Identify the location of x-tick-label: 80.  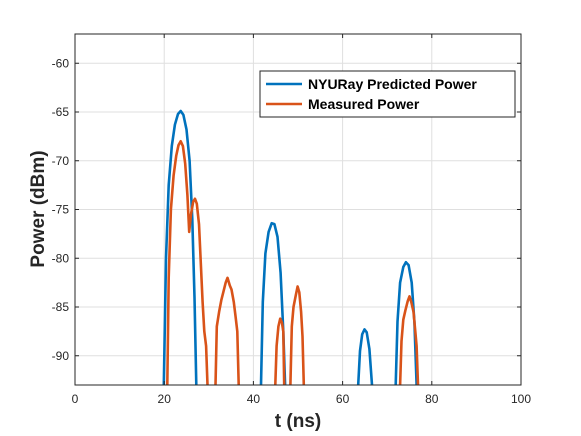
(432, 399).